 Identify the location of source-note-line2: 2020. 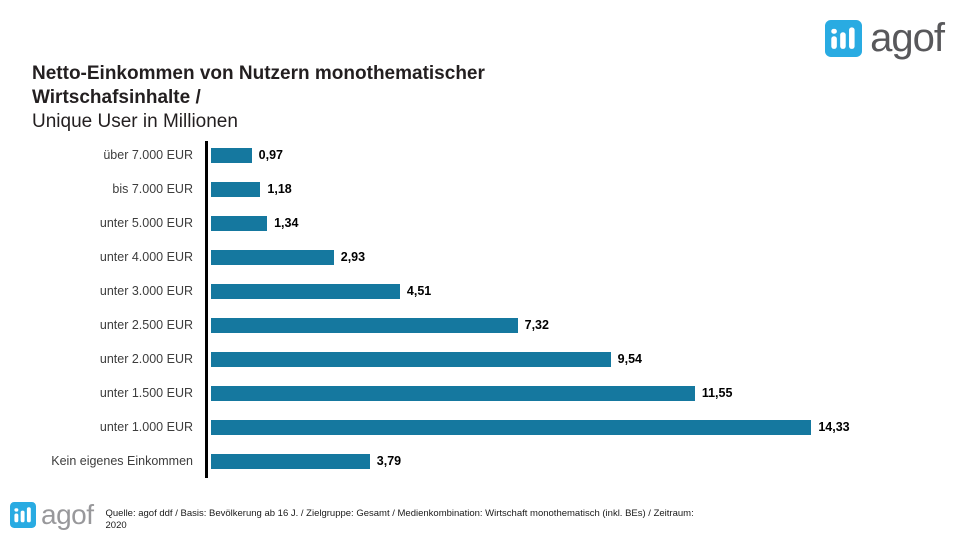
(116, 525).